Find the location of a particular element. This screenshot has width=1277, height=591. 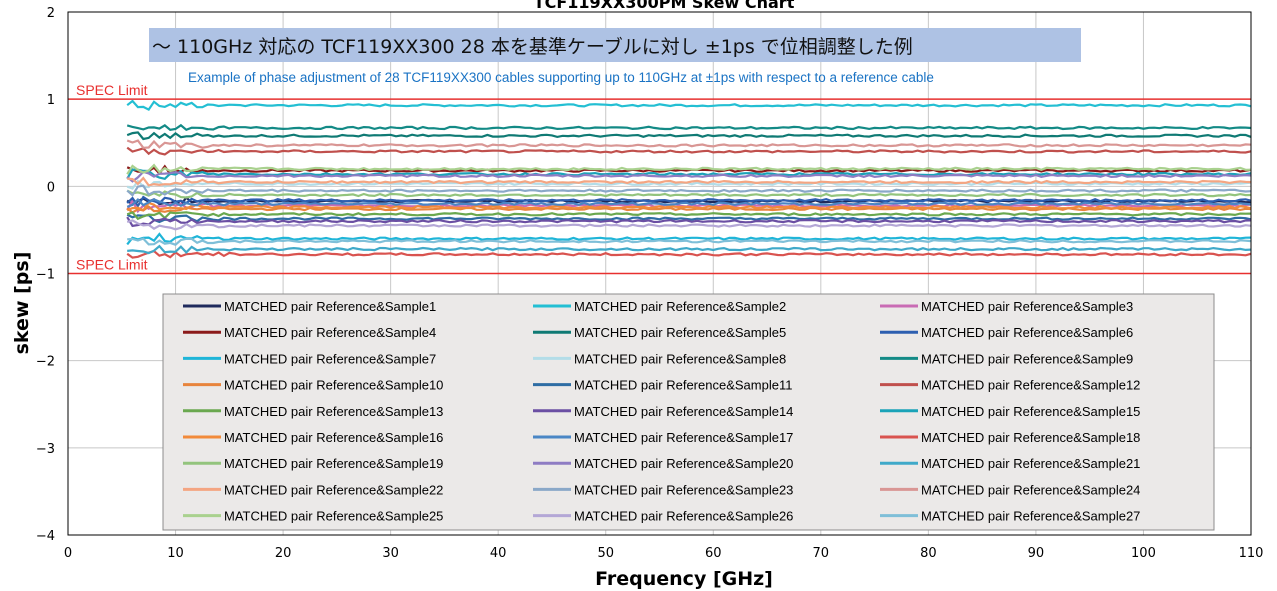

legend-label: MATCHED pair Reference&Sample3 is located at coordinates (1027, 306).